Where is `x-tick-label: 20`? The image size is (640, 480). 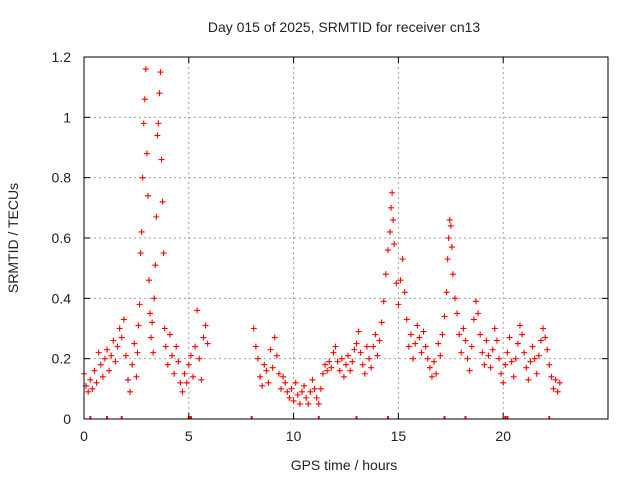
x-tick-label: 20 is located at coordinates (503, 436).